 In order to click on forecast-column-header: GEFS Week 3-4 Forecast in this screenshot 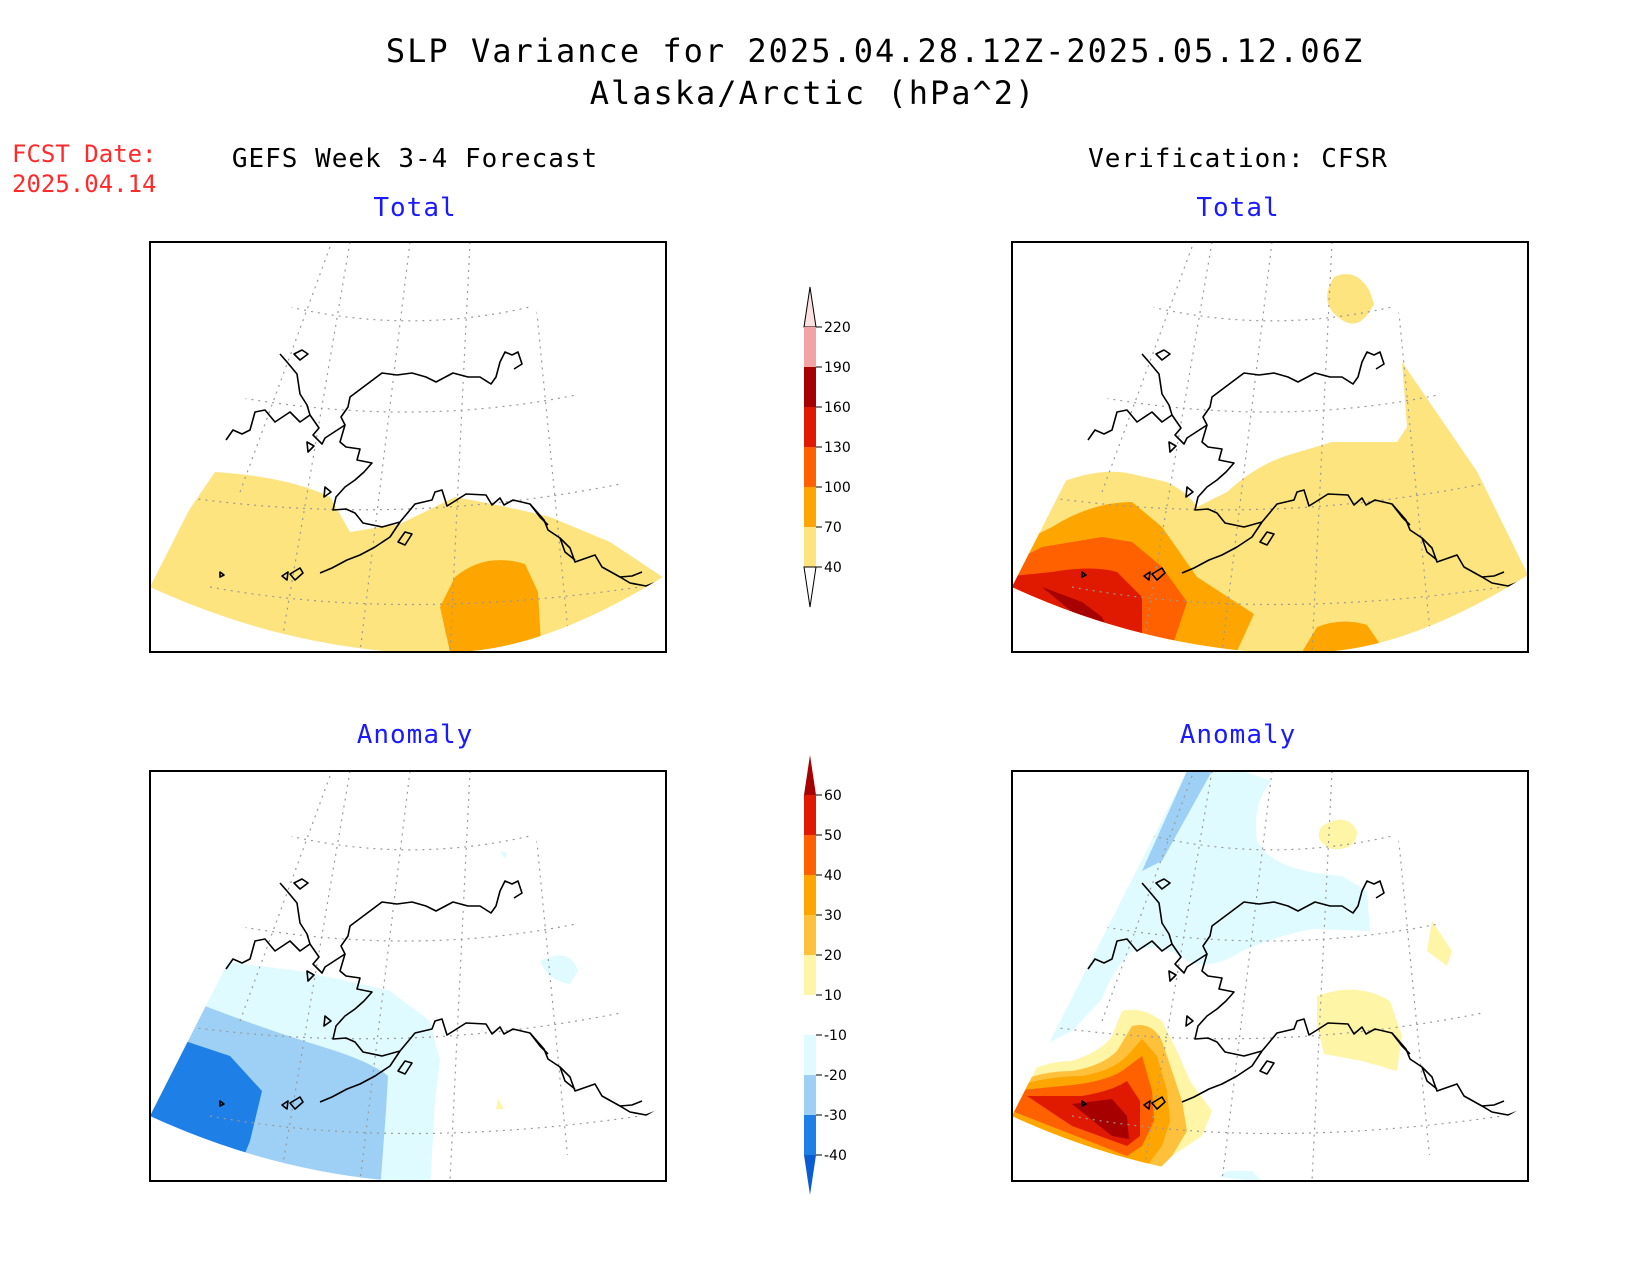, I will do `click(415, 159)`.